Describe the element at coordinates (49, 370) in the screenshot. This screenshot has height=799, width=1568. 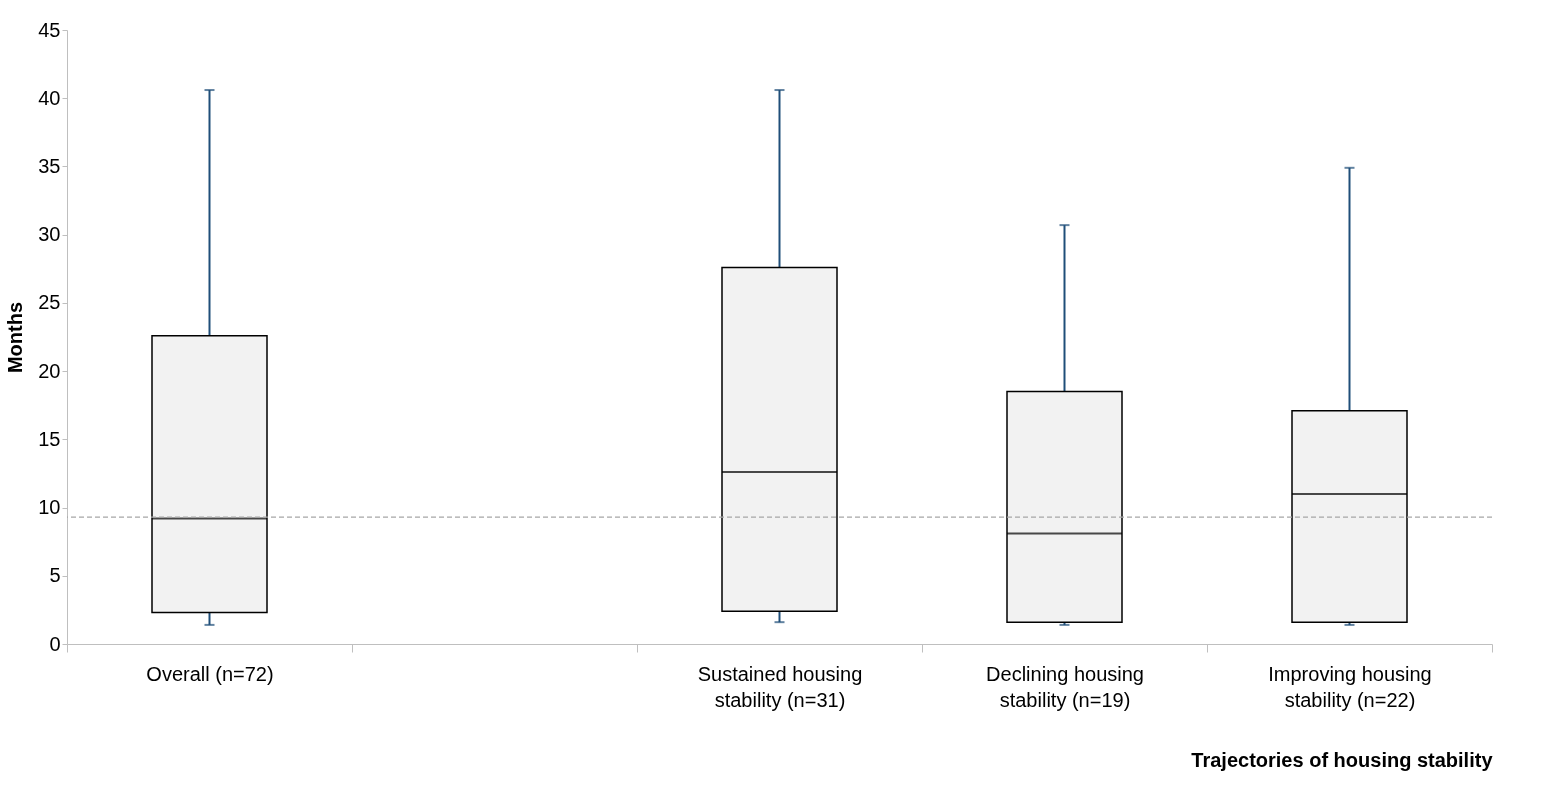
I see `y-tick-label: 20` at that location.